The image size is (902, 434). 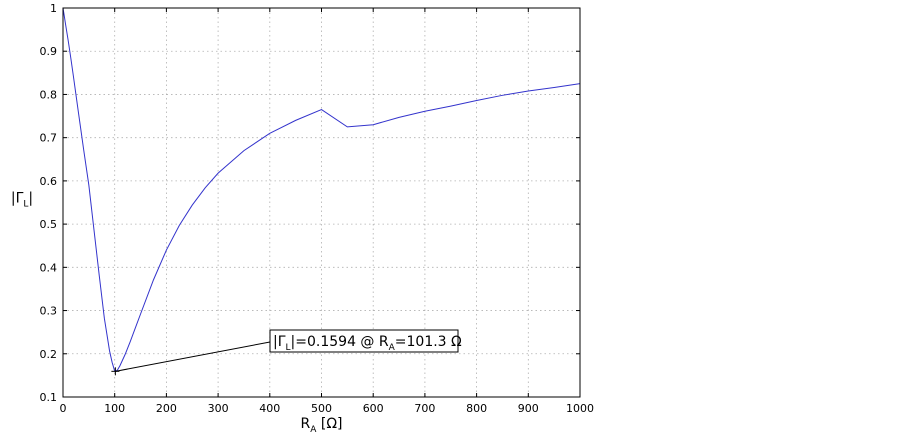 I want to click on x-tick-label: 200, so click(x=166, y=408).